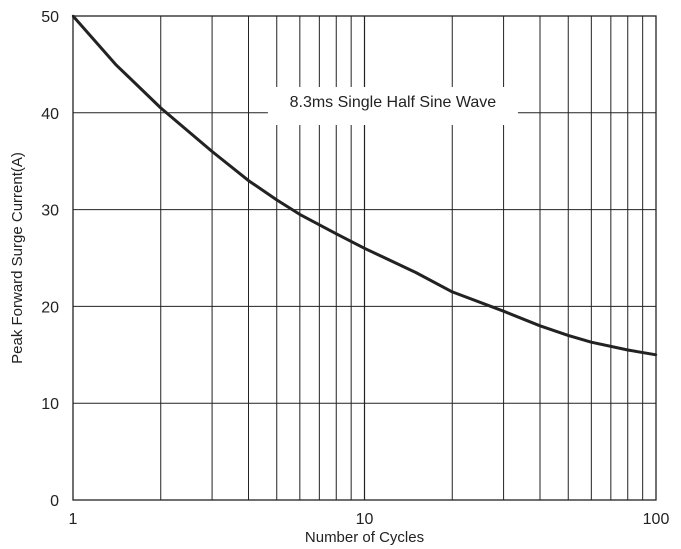 The width and height of the screenshot is (681, 549). I want to click on y-tick-label: 10, so click(50, 404).